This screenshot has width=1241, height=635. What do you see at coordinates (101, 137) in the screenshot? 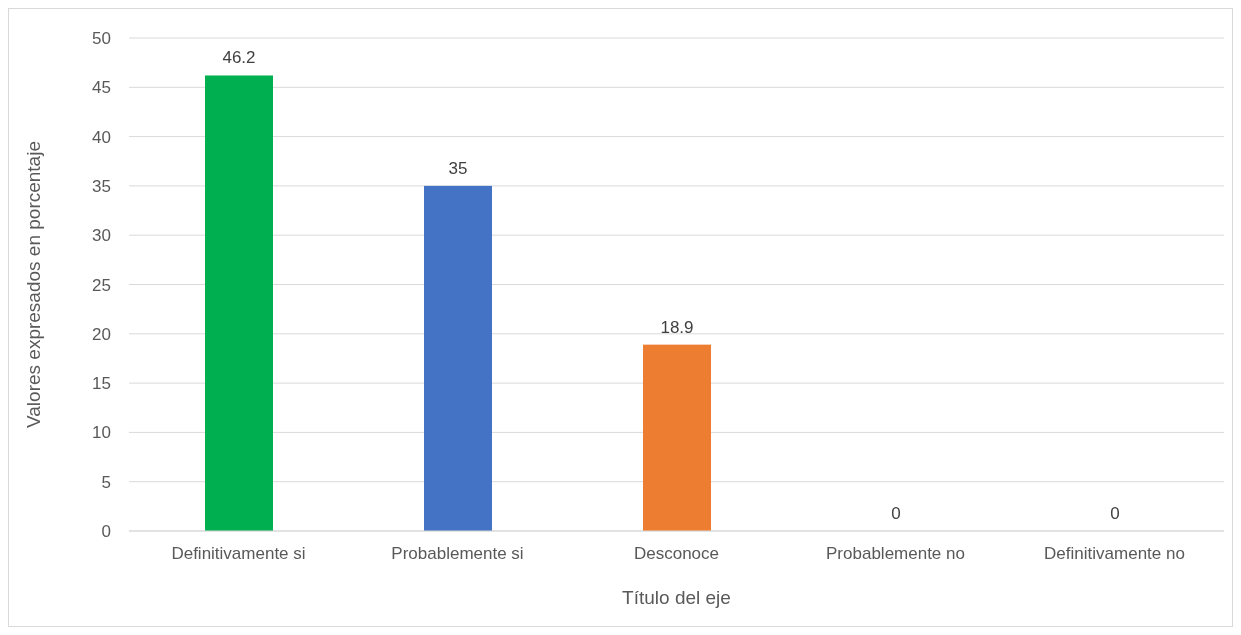
I see `y-tick-label: 40` at bounding box center [101, 137].